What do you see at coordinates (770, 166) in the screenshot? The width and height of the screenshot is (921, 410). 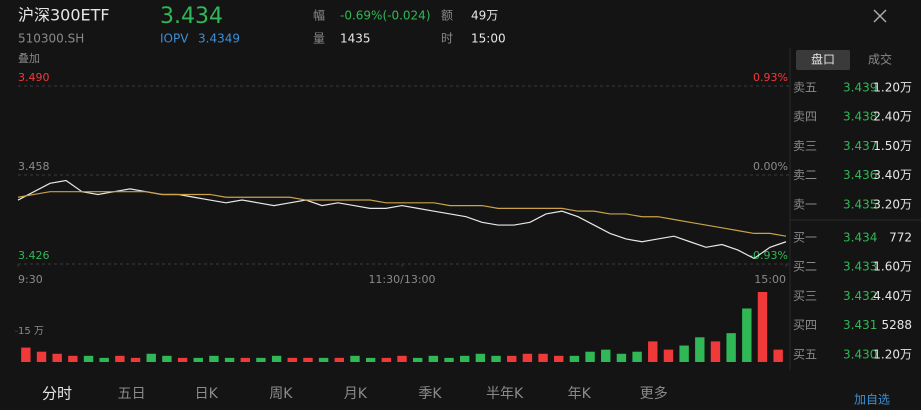 I see `y2-tick-label: 0.00%` at bounding box center [770, 166].